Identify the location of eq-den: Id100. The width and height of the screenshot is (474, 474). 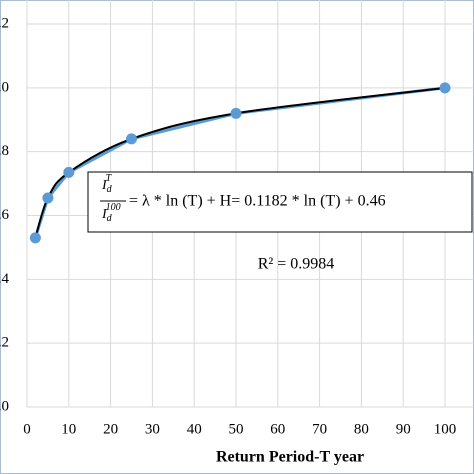
(111, 213).